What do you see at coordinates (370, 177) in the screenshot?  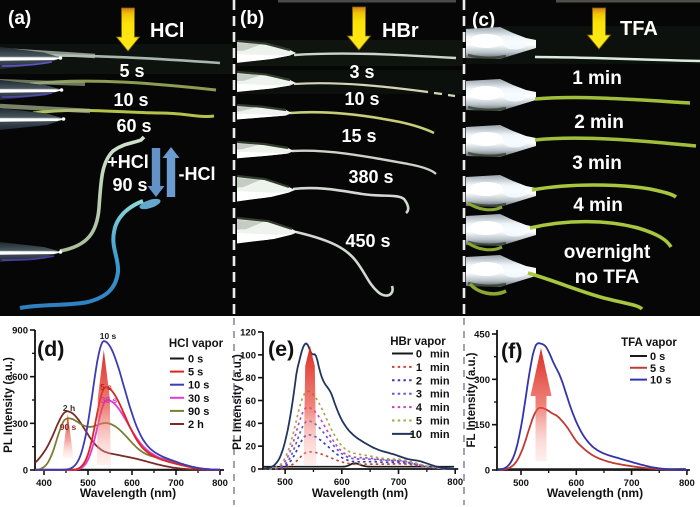 I see `svg-text: 380 s` at bounding box center [370, 177].